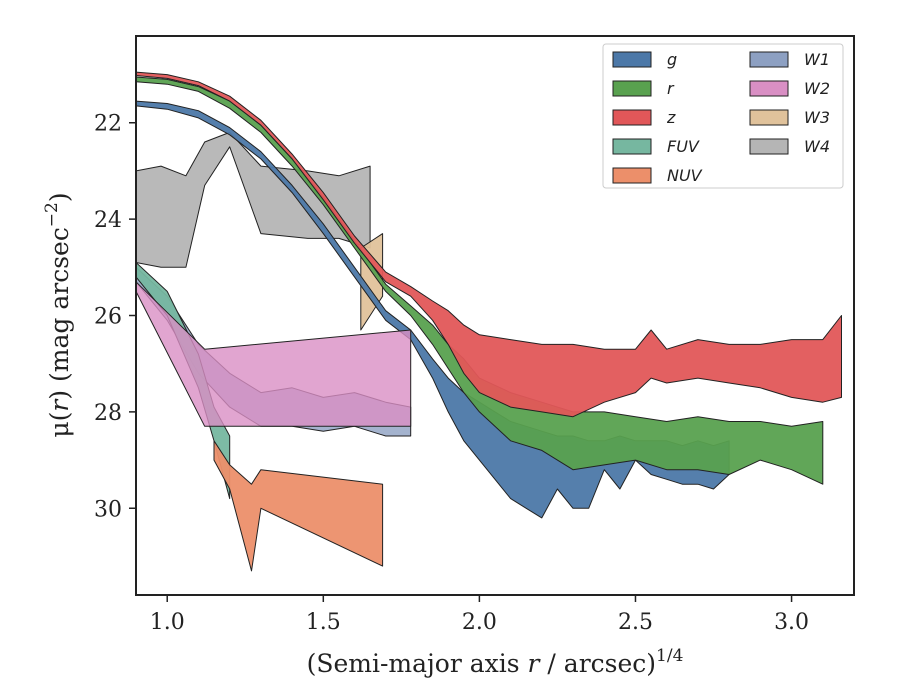  Describe the element at coordinates (769, 117) in the screenshot. I see `legend-swatch-w3` at that location.